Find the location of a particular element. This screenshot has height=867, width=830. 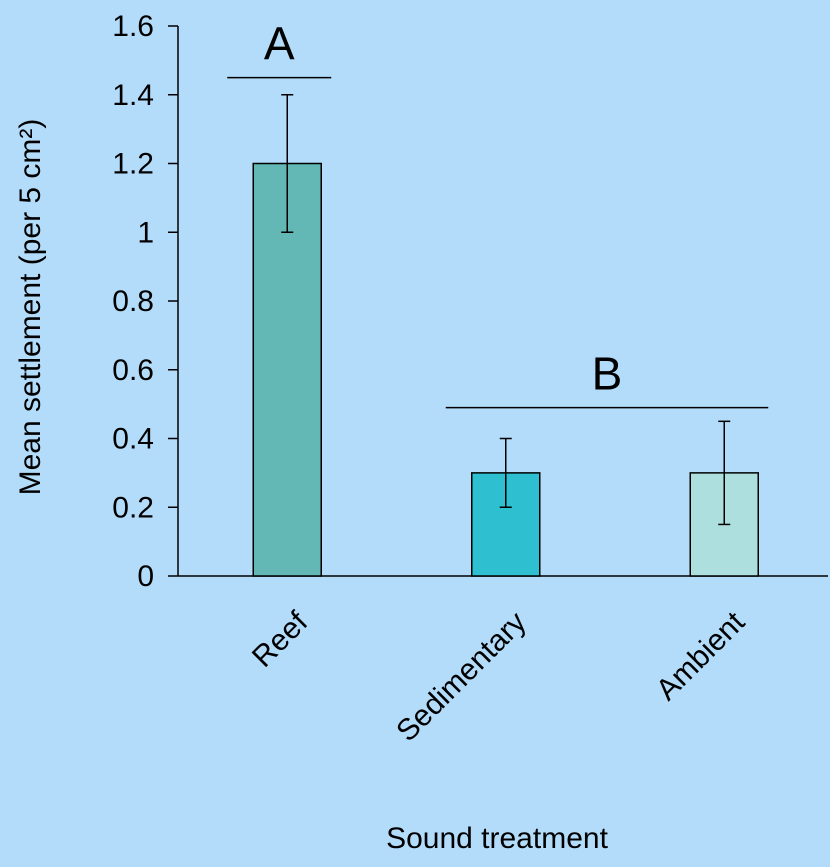

y-tick-label: 1.2 is located at coordinates (133, 164).